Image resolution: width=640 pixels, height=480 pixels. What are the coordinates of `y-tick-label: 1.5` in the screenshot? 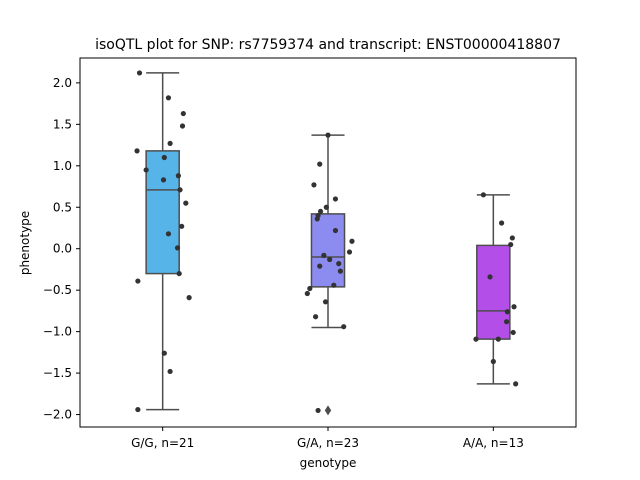 It's located at (62, 124).